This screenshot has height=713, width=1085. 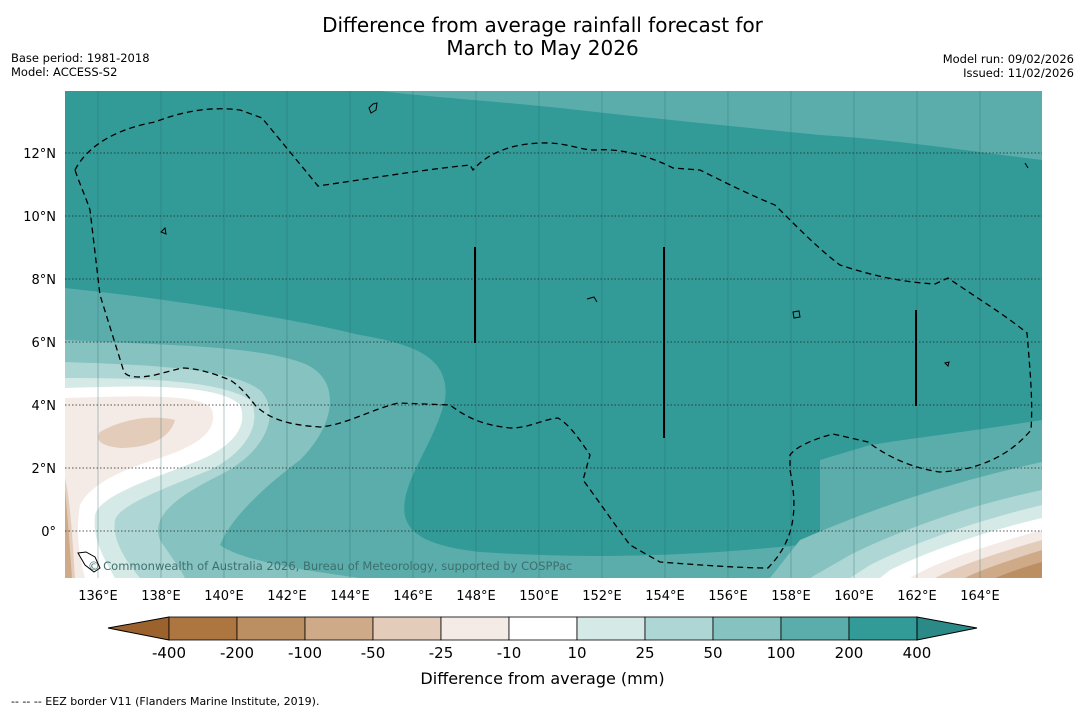 I want to click on lat-tick-label: 0°, so click(x=48, y=532).